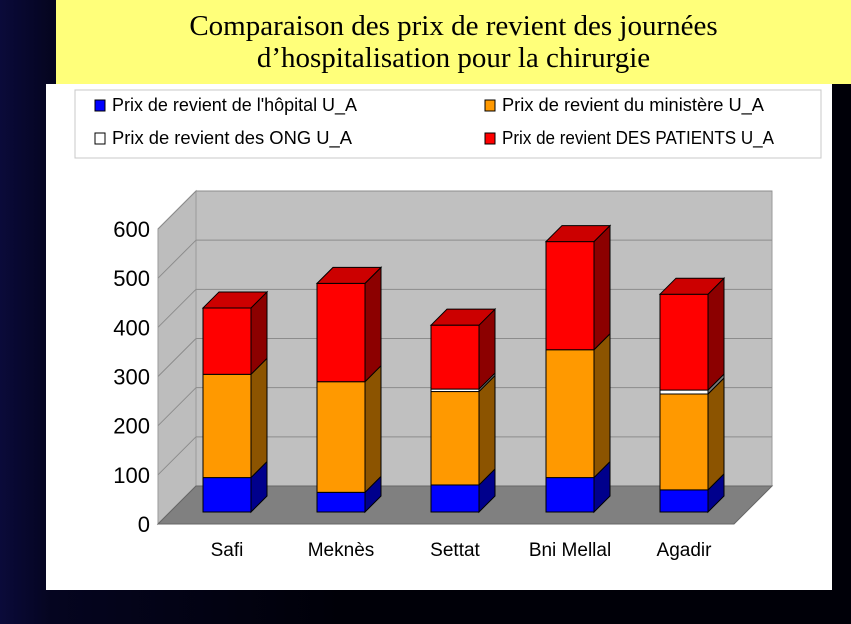 The width and height of the screenshot is (851, 624). What do you see at coordinates (144, 524) in the screenshot?
I see `y-tick-label-0: 0` at bounding box center [144, 524].